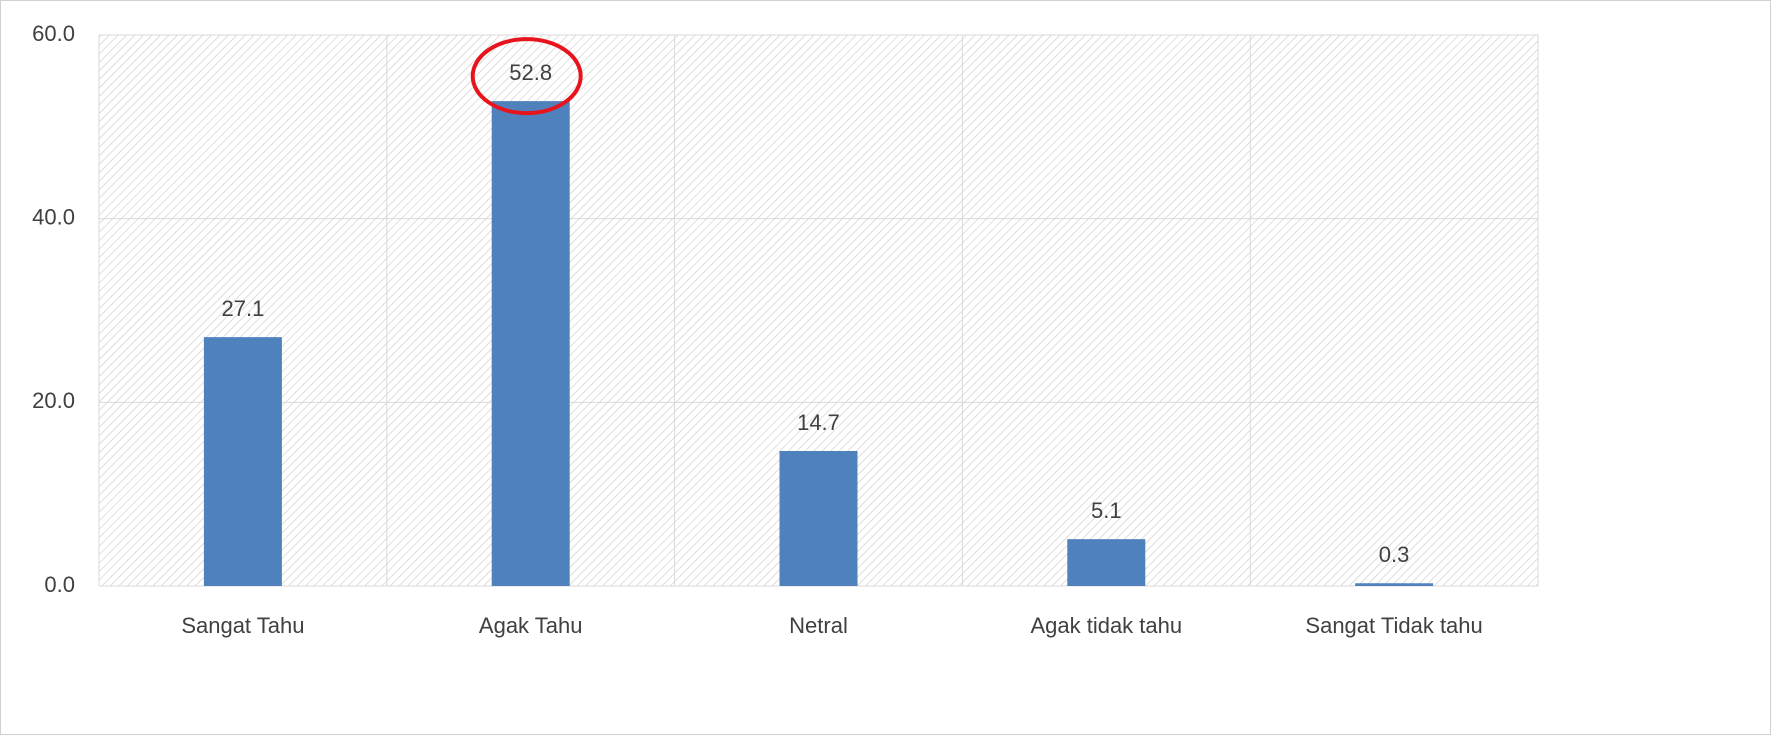  I want to click on data-label: 0.3, so click(1394, 554).